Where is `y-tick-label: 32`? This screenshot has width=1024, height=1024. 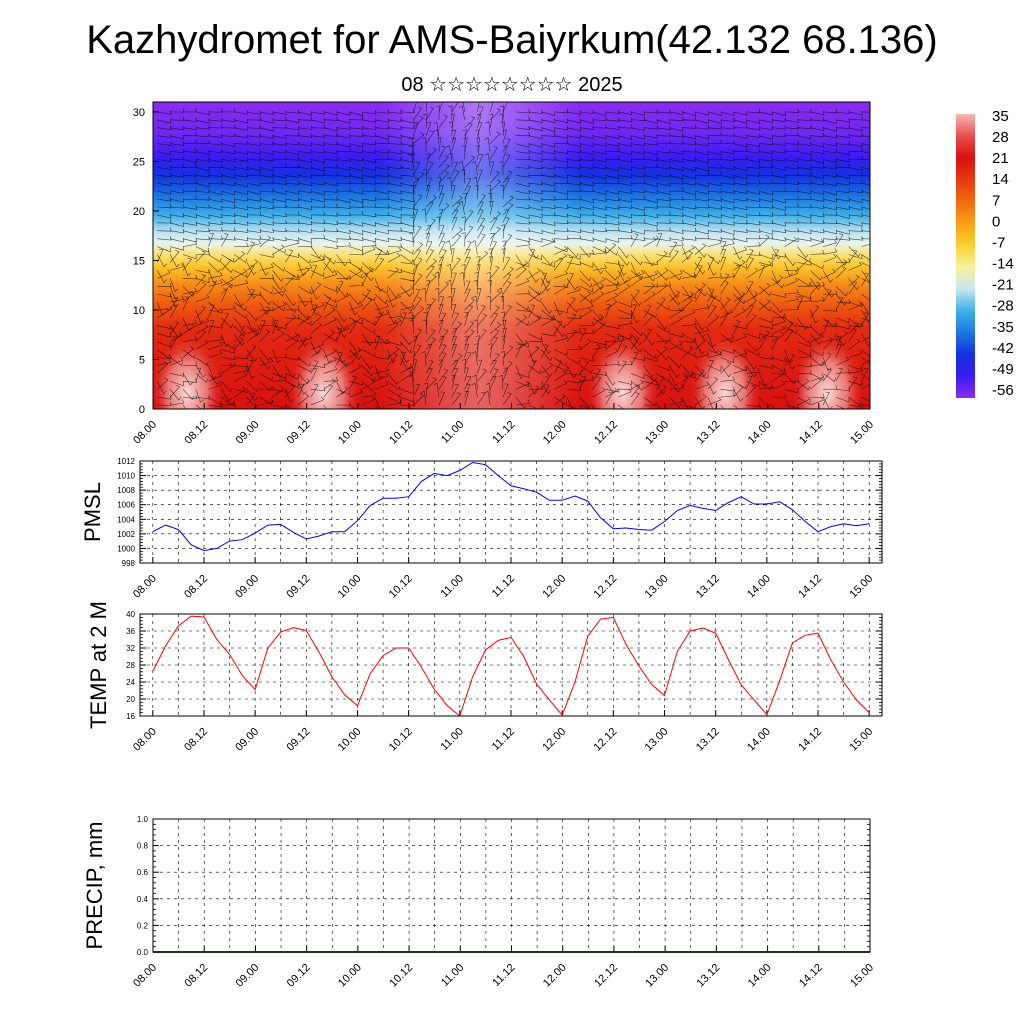 y-tick-label: 32 is located at coordinates (130, 648).